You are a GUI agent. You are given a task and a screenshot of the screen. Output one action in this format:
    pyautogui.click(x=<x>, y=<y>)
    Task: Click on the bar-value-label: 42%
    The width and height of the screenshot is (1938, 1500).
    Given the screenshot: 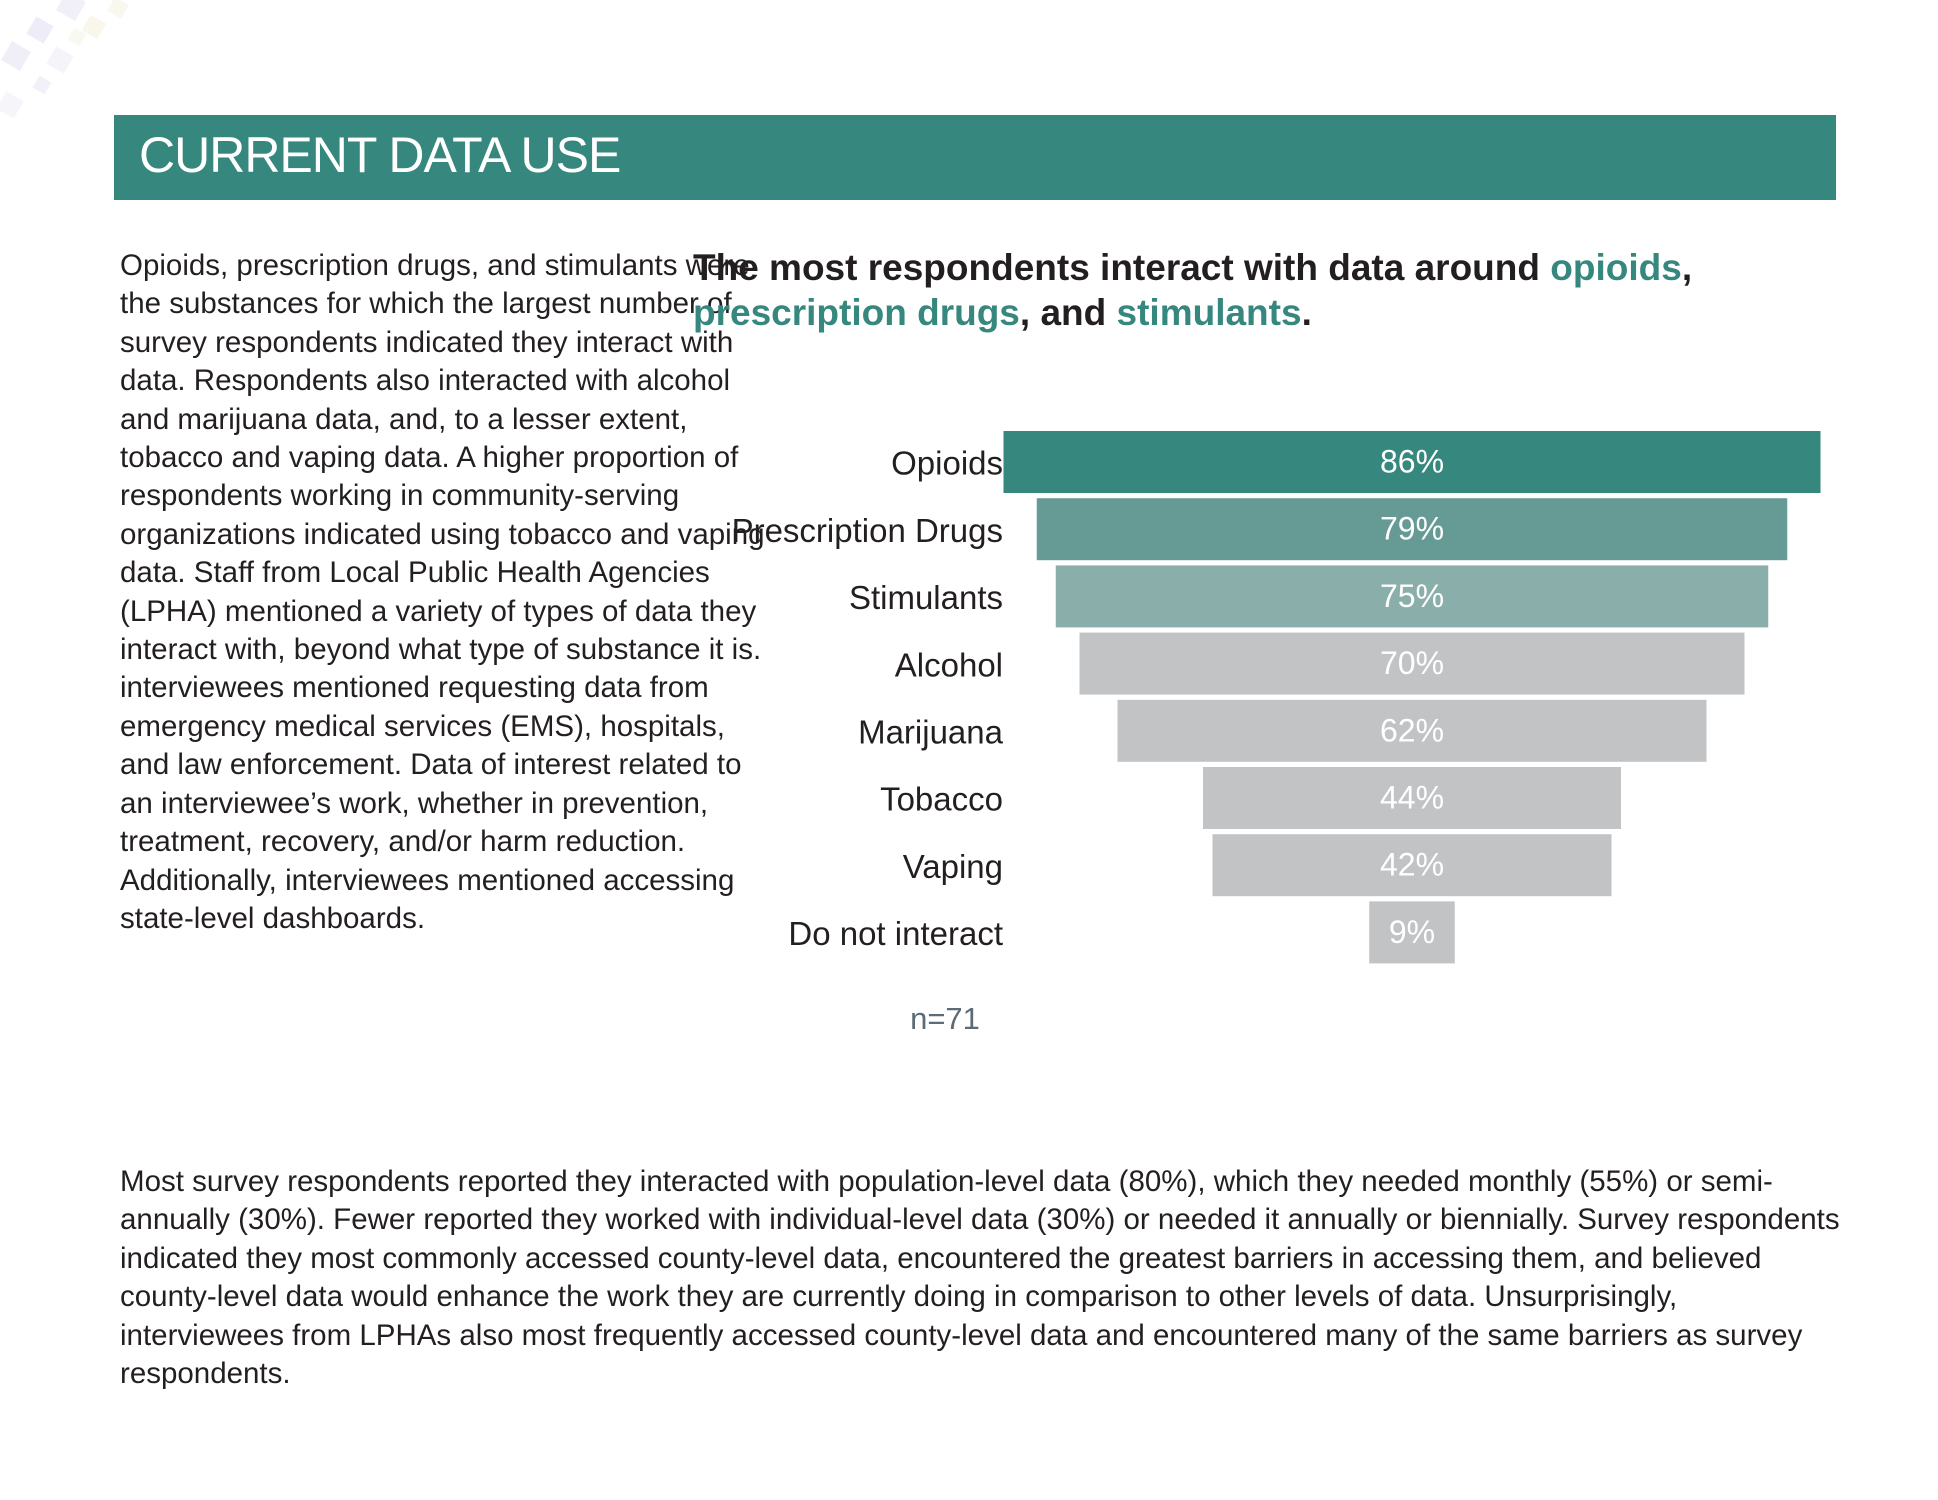 What is the action you would take?
    pyautogui.click(x=1412, y=865)
    